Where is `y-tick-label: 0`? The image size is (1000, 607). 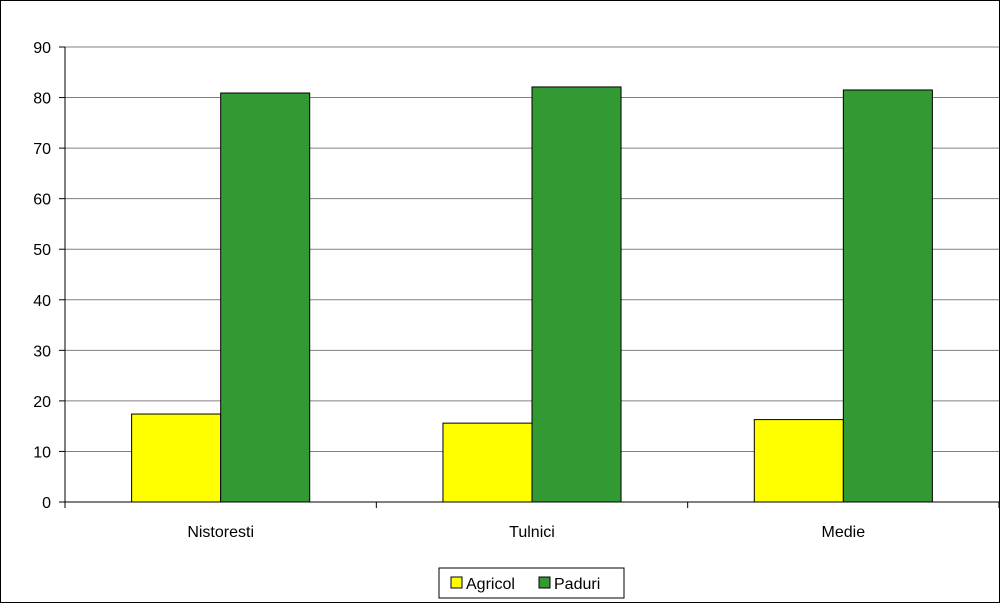 y-tick-label: 0 is located at coordinates (46, 503).